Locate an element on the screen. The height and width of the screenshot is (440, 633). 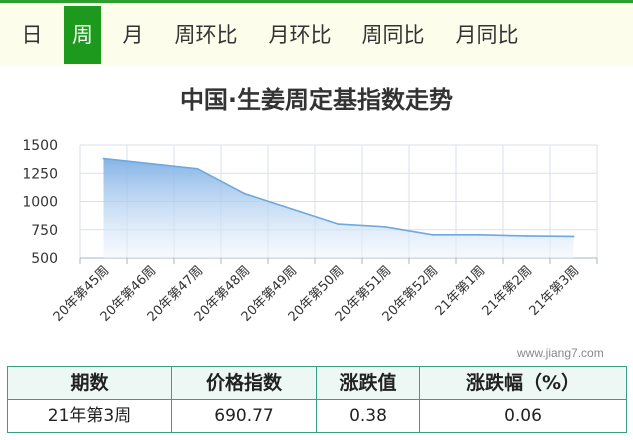
chart-title: 中国·生姜周定基指数走势 is located at coordinates (316, 100).